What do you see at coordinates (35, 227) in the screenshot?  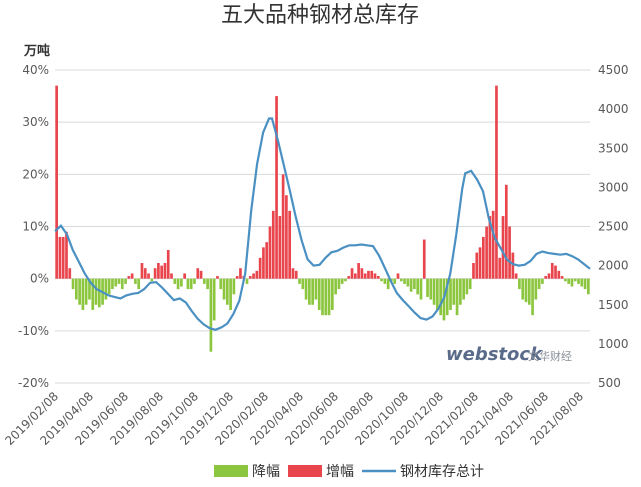 I see `left-tick-label: 10%` at bounding box center [35, 227].